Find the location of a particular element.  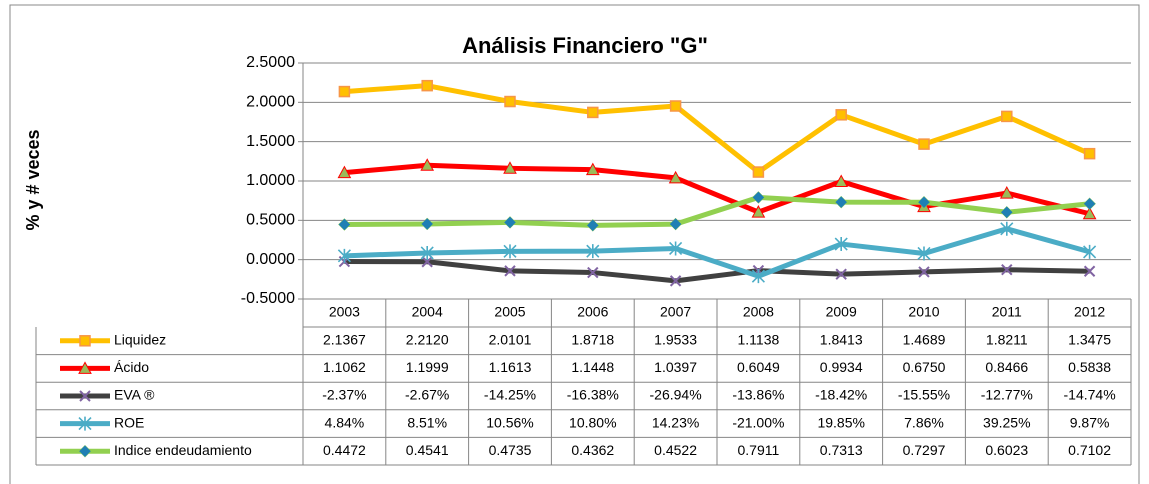

y-tick-label: 0.5000 is located at coordinates (270, 220).